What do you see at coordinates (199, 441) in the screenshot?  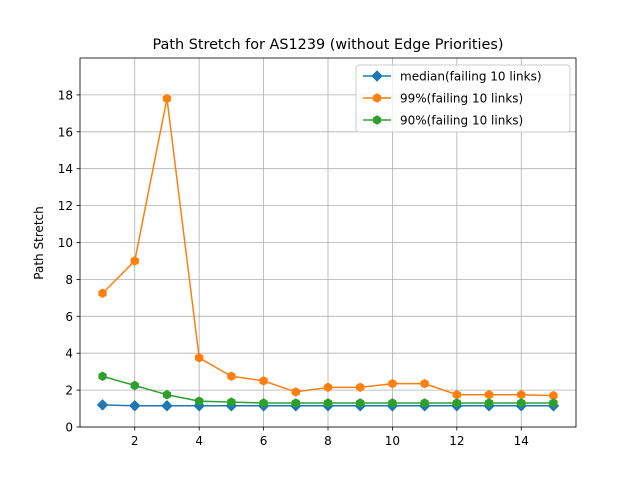 I see `x-tick-label: 4` at bounding box center [199, 441].